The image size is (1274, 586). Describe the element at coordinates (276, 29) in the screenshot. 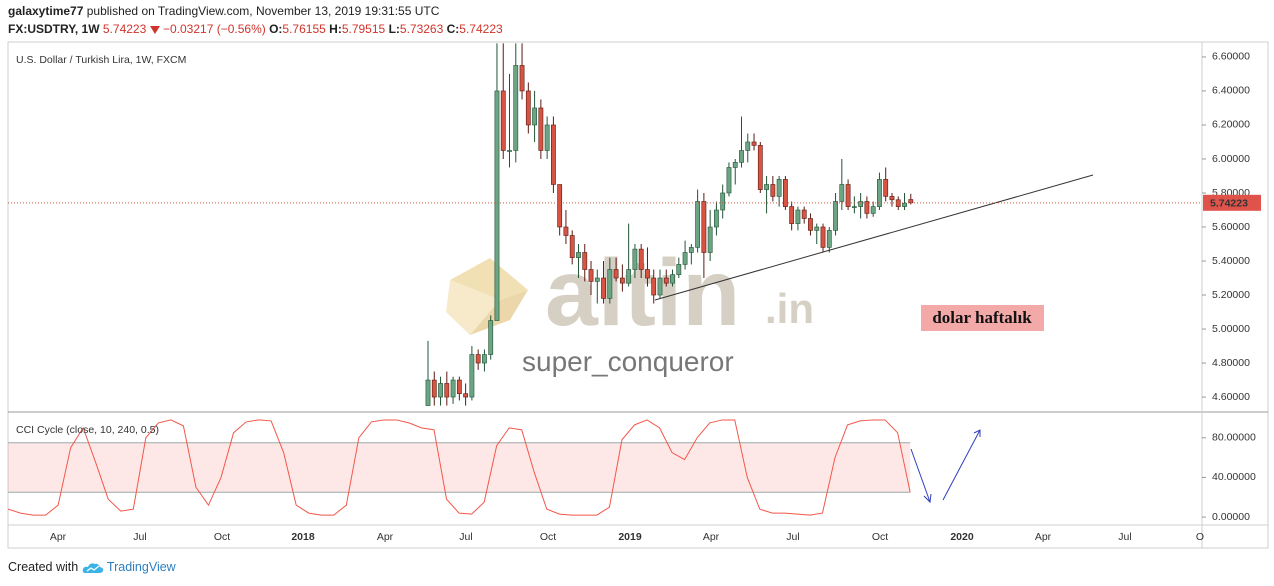

I see `ohlc-label: O:` at that location.